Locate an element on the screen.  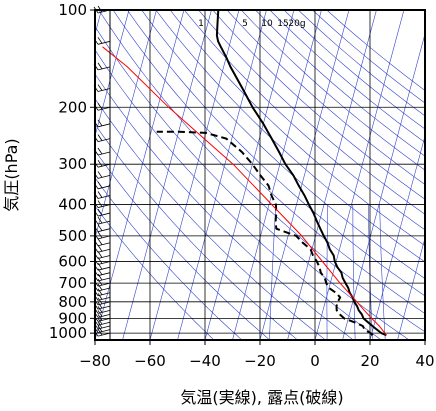
y-tick-label: 800 is located at coordinates (72, 302).